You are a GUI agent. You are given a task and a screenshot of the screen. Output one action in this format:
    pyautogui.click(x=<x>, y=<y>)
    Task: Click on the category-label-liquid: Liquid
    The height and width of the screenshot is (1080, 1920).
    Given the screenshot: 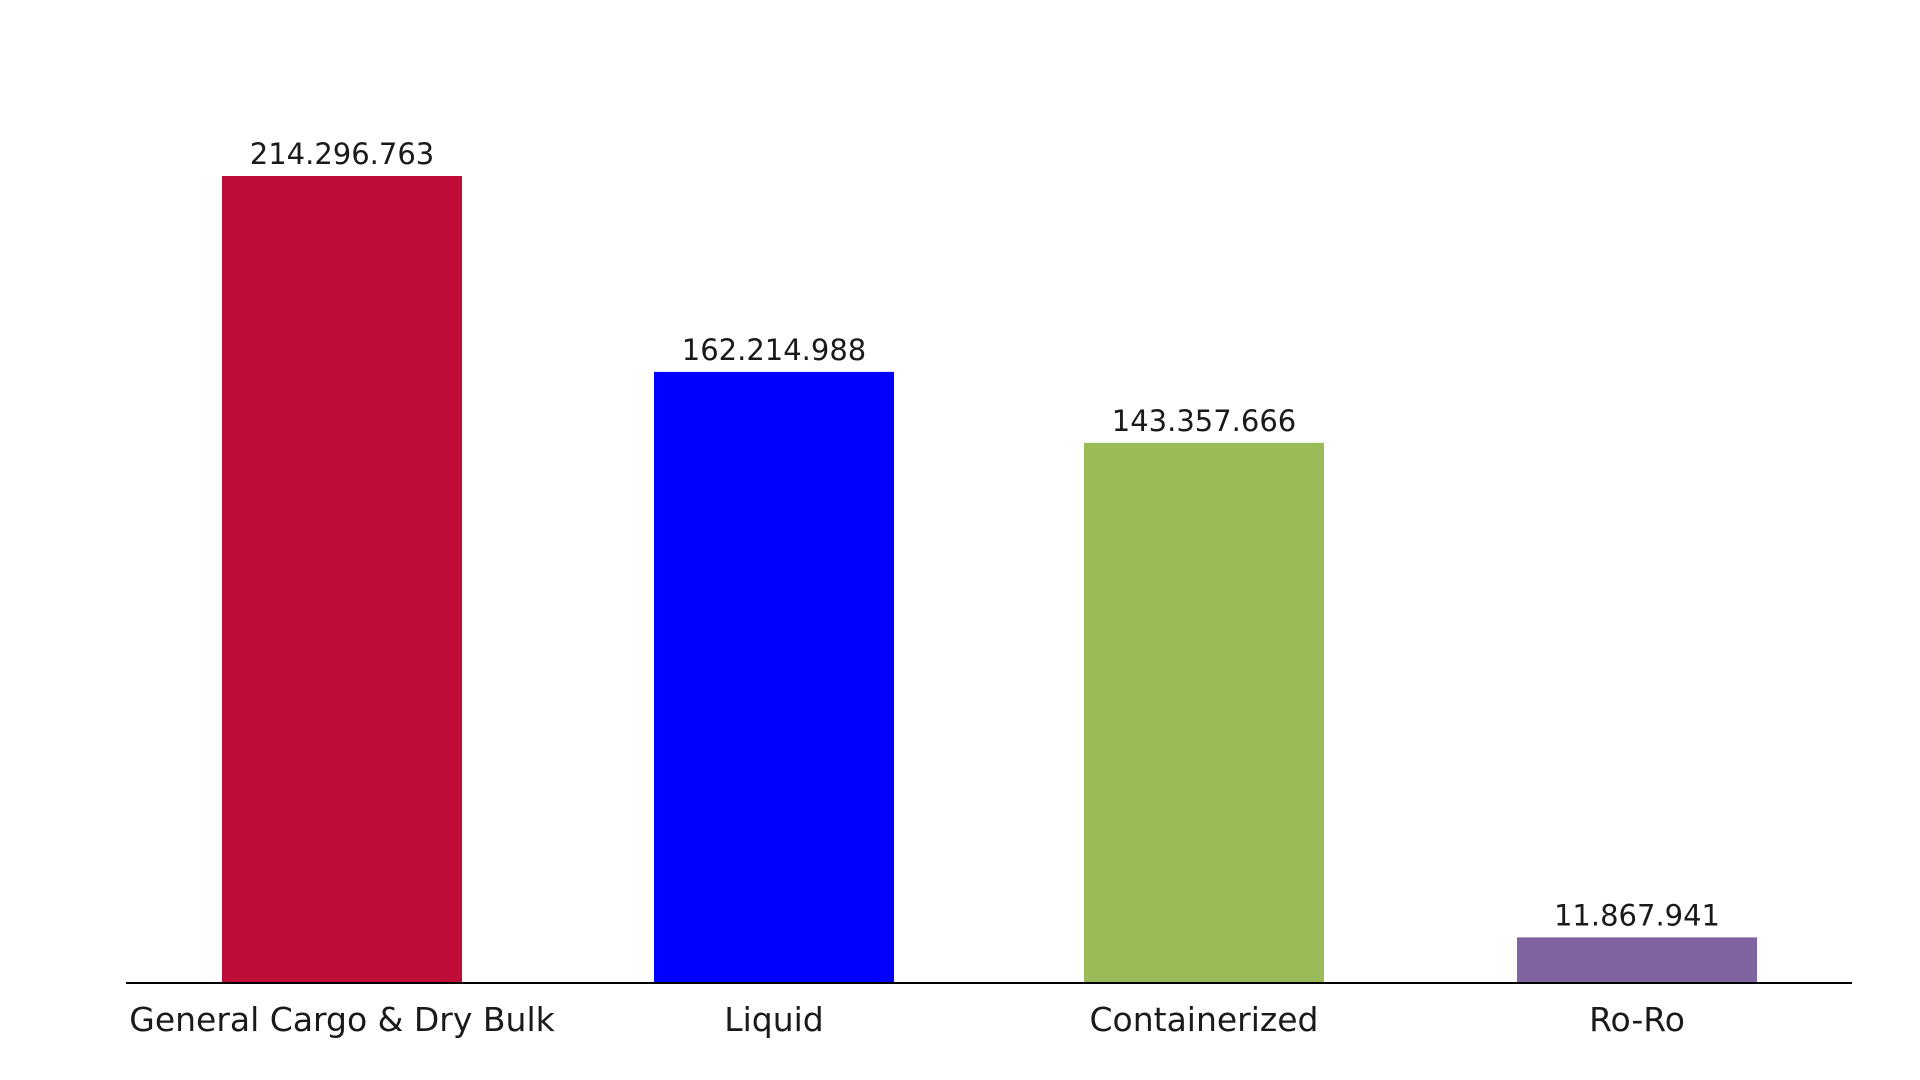 What is the action you would take?
    pyautogui.click(x=774, y=1019)
    